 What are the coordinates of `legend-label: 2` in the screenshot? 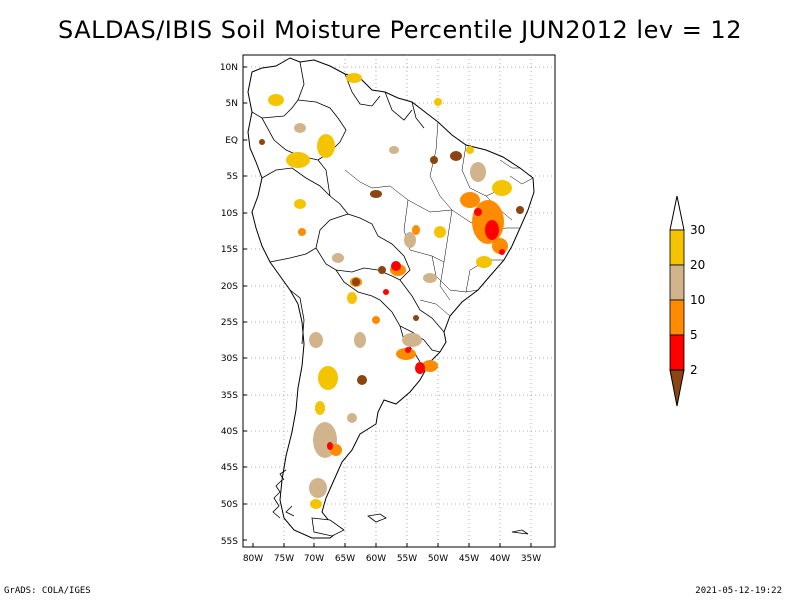 It's located at (694, 370).